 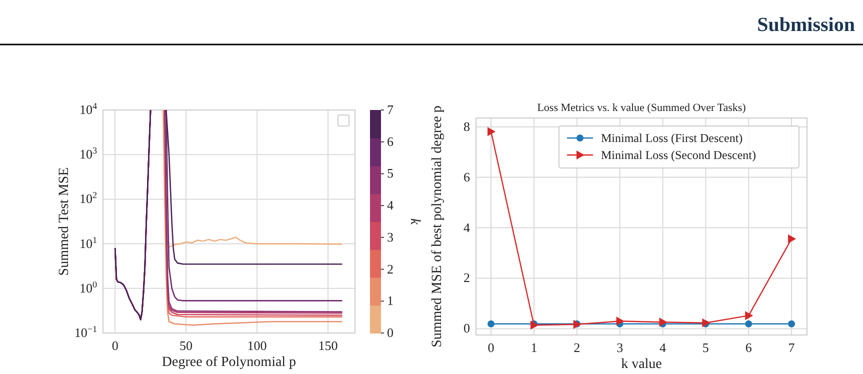 I want to click on x-tick-label: 1, so click(x=534, y=347).